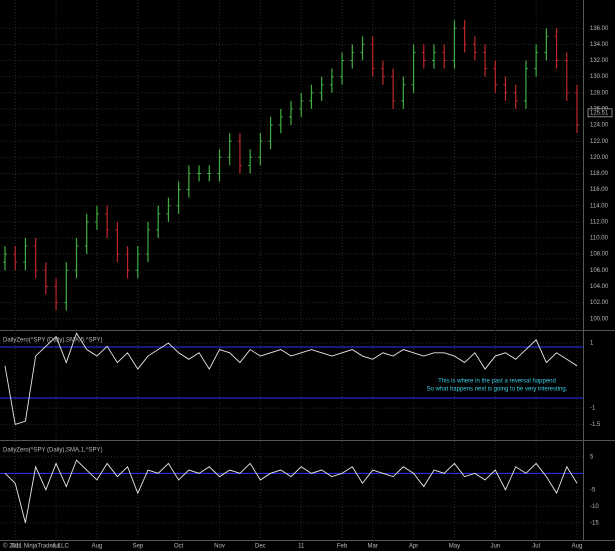 The width and height of the screenshot is (615, 551). Describe the element at coordinates (219, 547) in the screenshot. I see `x-tick-label: Nov` at that location.